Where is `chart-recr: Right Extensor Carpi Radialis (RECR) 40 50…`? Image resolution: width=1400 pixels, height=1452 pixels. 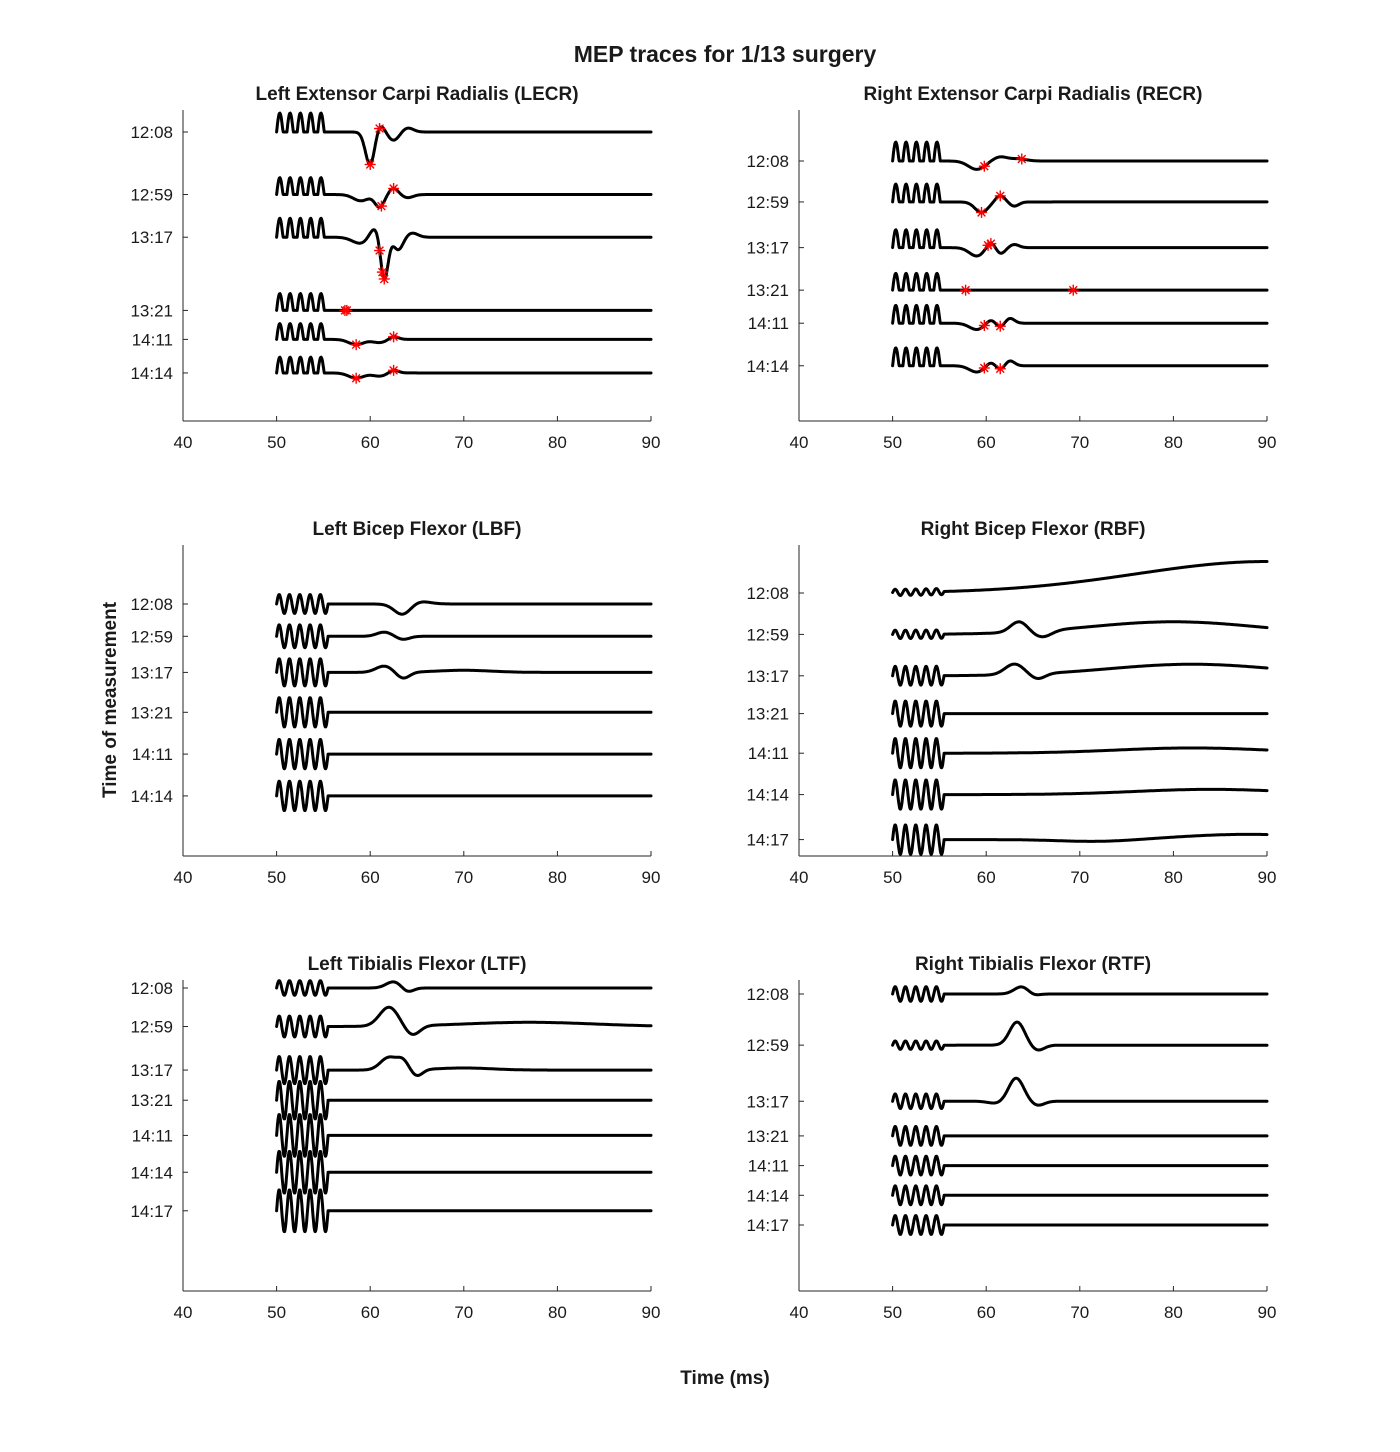
chart-recr: Right Extensor Carpi Radialis (RECR) 40 50… is located at coordinates (1011, 268).